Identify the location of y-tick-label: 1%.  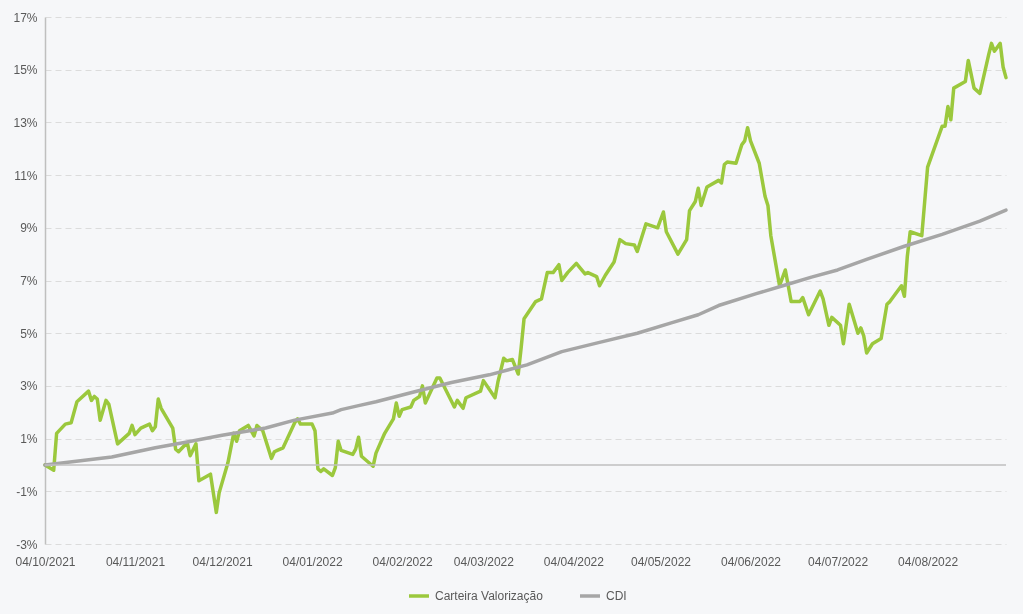
(29, 439).